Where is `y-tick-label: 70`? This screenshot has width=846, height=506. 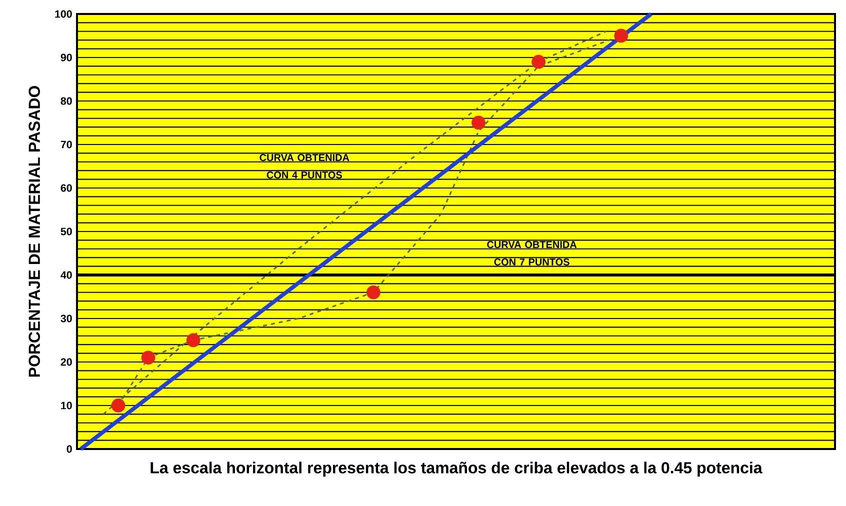 y-tick-label: 70 is located at coordinates (66, 144).